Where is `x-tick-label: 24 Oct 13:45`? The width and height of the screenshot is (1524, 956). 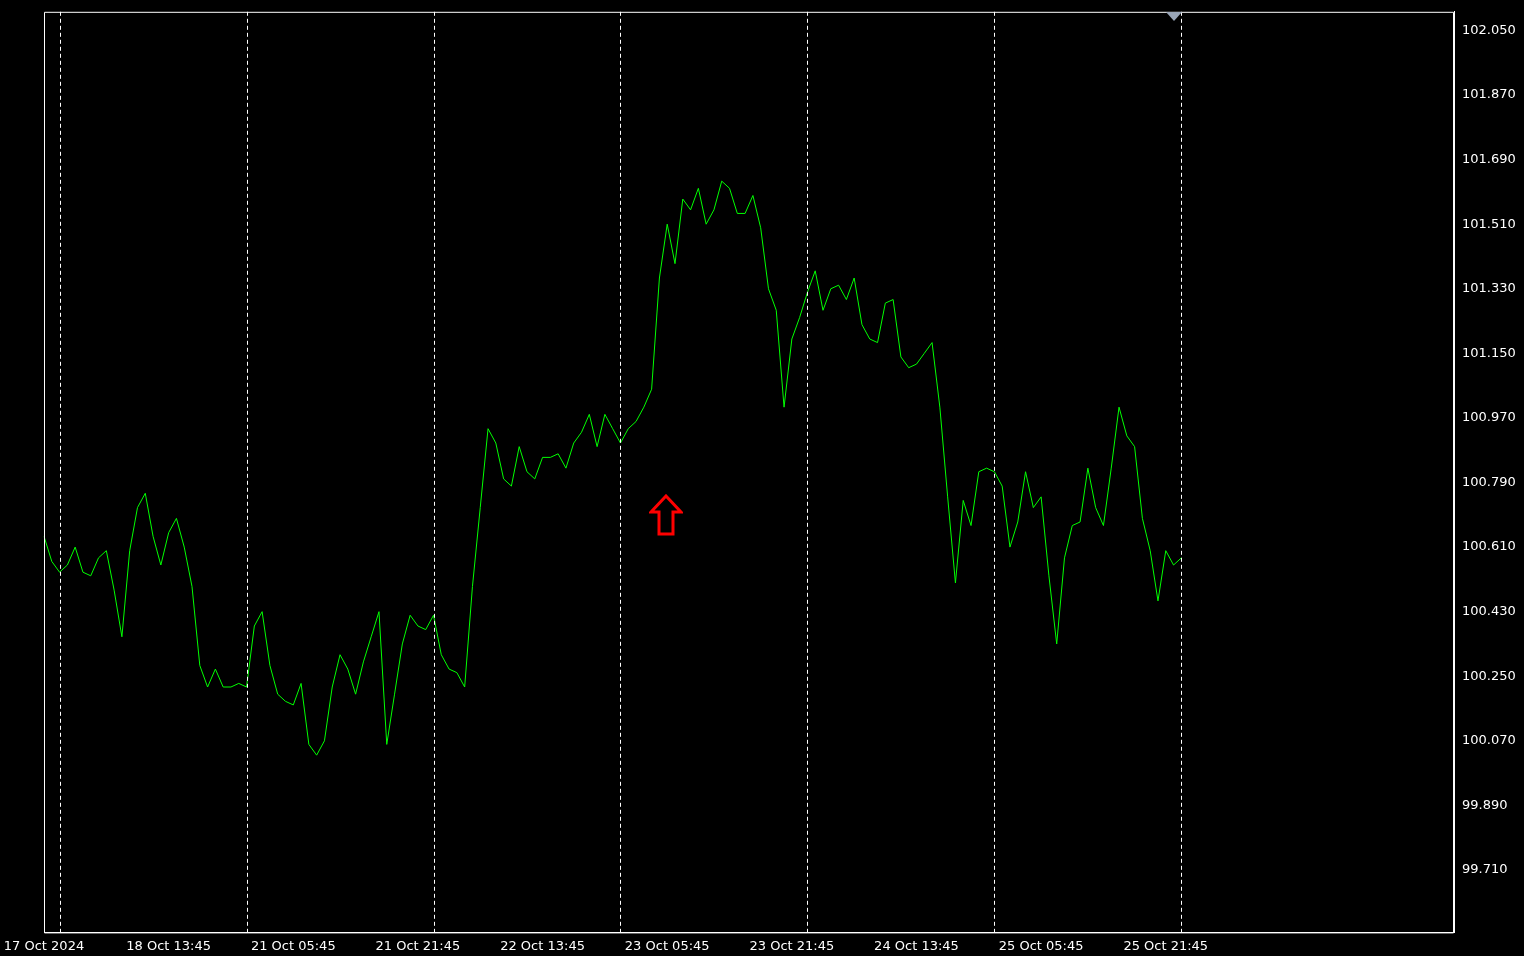
x-tick-label: 24 Oct 13:45 is located at coordinates (916, 945).